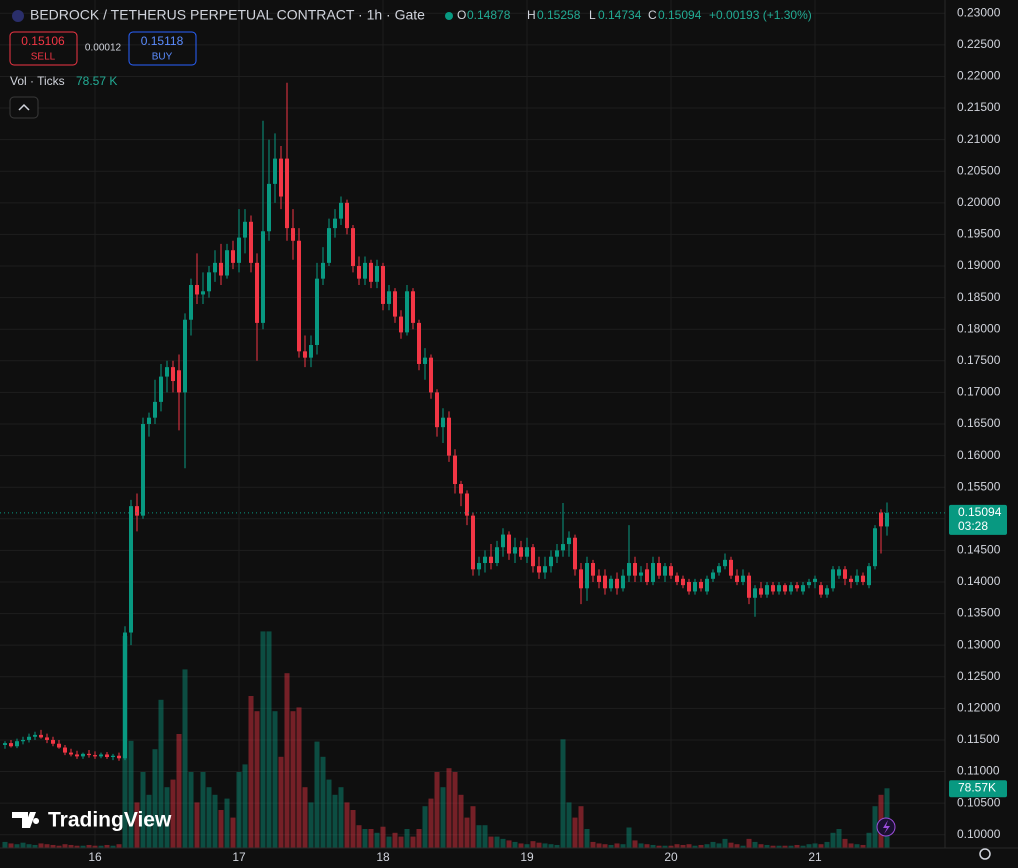 This screenshot has height=868, width=1018. I want to click on ohlc-key: H, so click(531, 15).